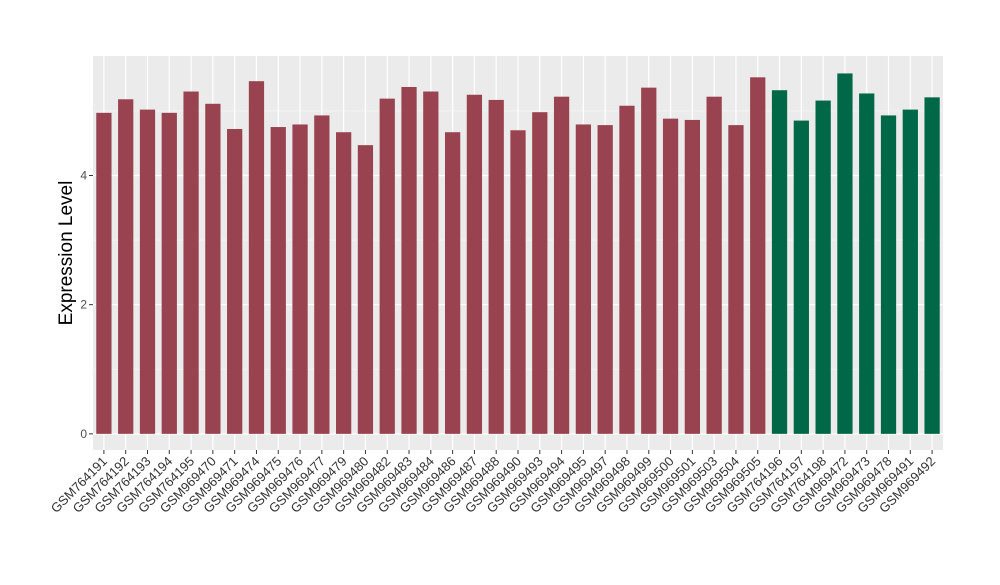 The height and width of the screenshot is (585, 1000). What do you see at coordinates (83, 434) in the screenshot?
I see `y-tick-label: 0` at bounding box center [83, 434].